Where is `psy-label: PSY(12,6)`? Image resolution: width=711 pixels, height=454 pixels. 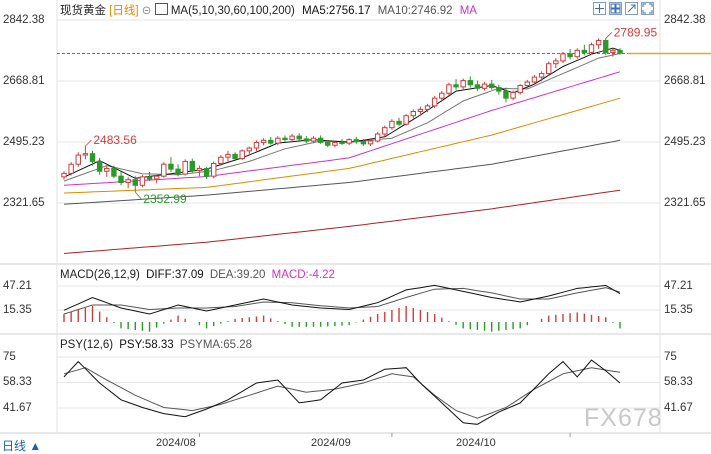
psy-label: PSY(12,6) is located at coordinates (87, 345).